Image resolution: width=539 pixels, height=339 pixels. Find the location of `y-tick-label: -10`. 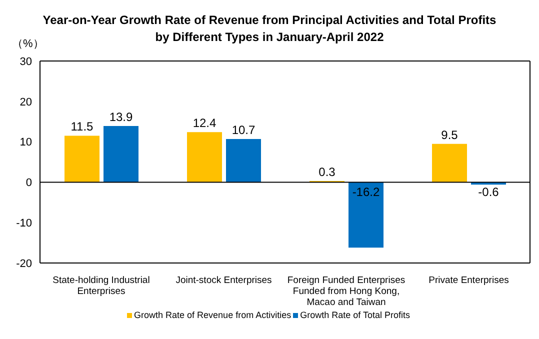

y-tick-label: -10 is located at coordinates (24, 224).